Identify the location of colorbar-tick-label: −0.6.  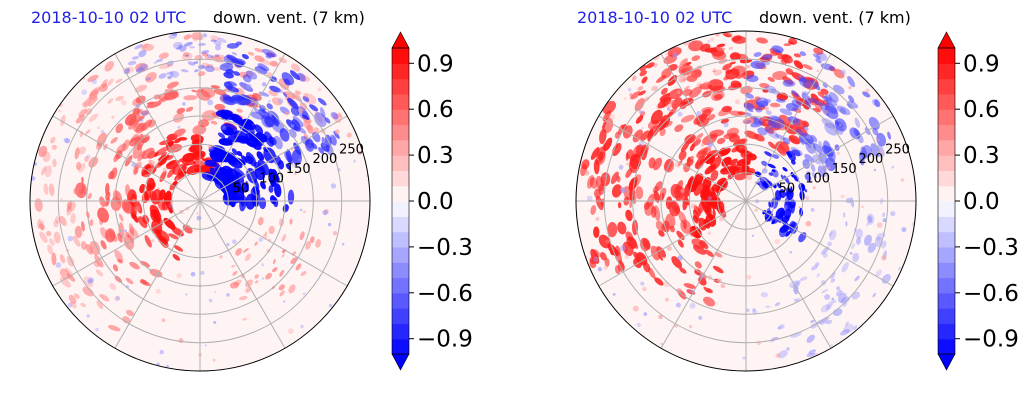
(991, 294).